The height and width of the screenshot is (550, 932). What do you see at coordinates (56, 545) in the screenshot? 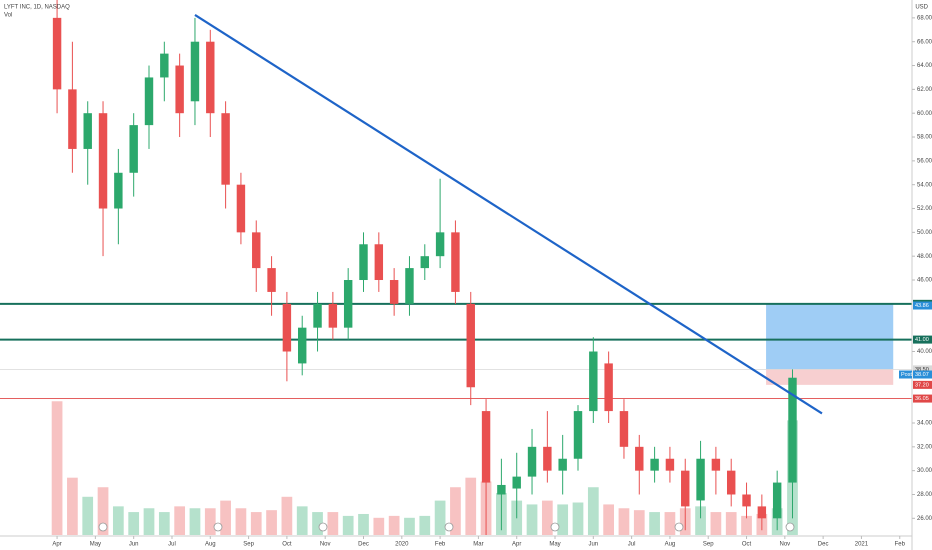
I see `x-tick-label: Apr` at bounding box center [56, 545].